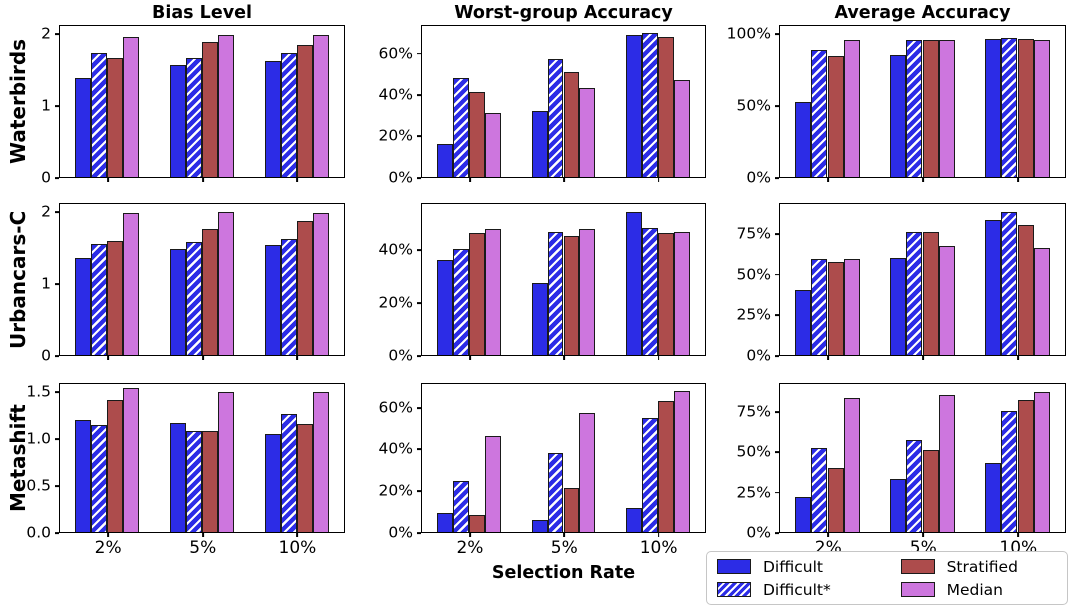  Describe the element at coordinates (38, 532) in the screenshot. I see `y-tick-label: 0.0` at that location.